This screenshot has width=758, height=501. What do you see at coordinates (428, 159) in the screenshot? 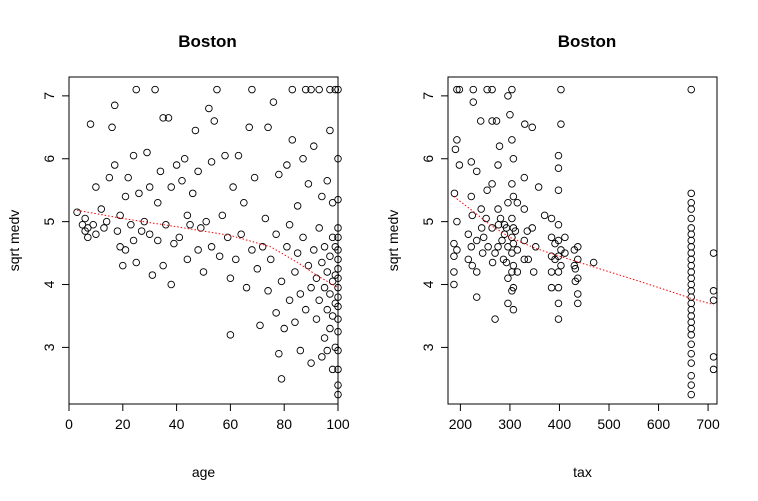
I see `y-tick-label: 6` at bounding box center [428, 159].